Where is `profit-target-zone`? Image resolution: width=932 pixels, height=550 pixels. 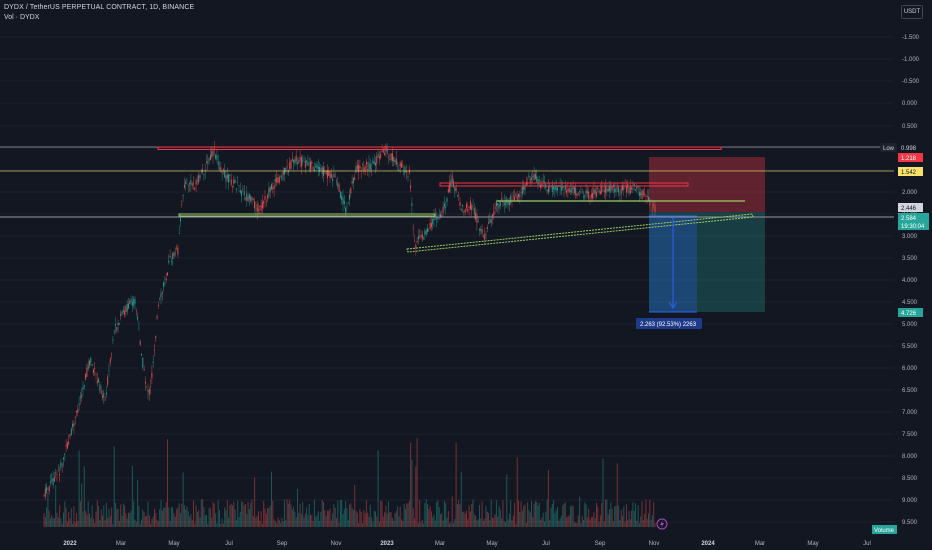
profit-target-zone is located at coordinates (707, 262).